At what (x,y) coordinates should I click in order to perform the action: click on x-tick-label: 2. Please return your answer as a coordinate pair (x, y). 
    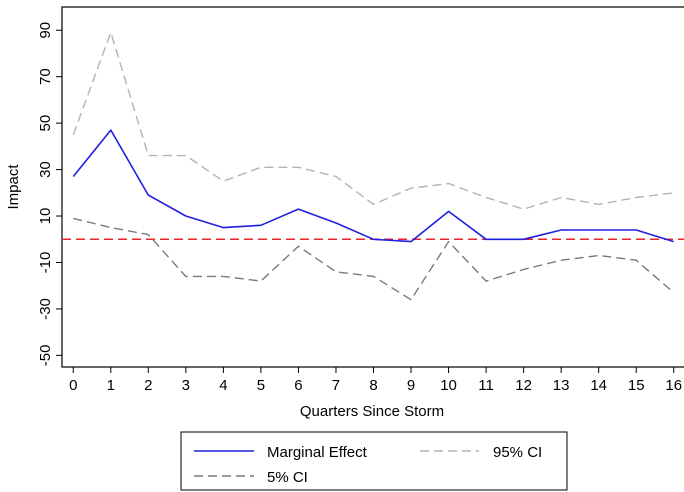
    Looking at the image, I should click on (148, 385).